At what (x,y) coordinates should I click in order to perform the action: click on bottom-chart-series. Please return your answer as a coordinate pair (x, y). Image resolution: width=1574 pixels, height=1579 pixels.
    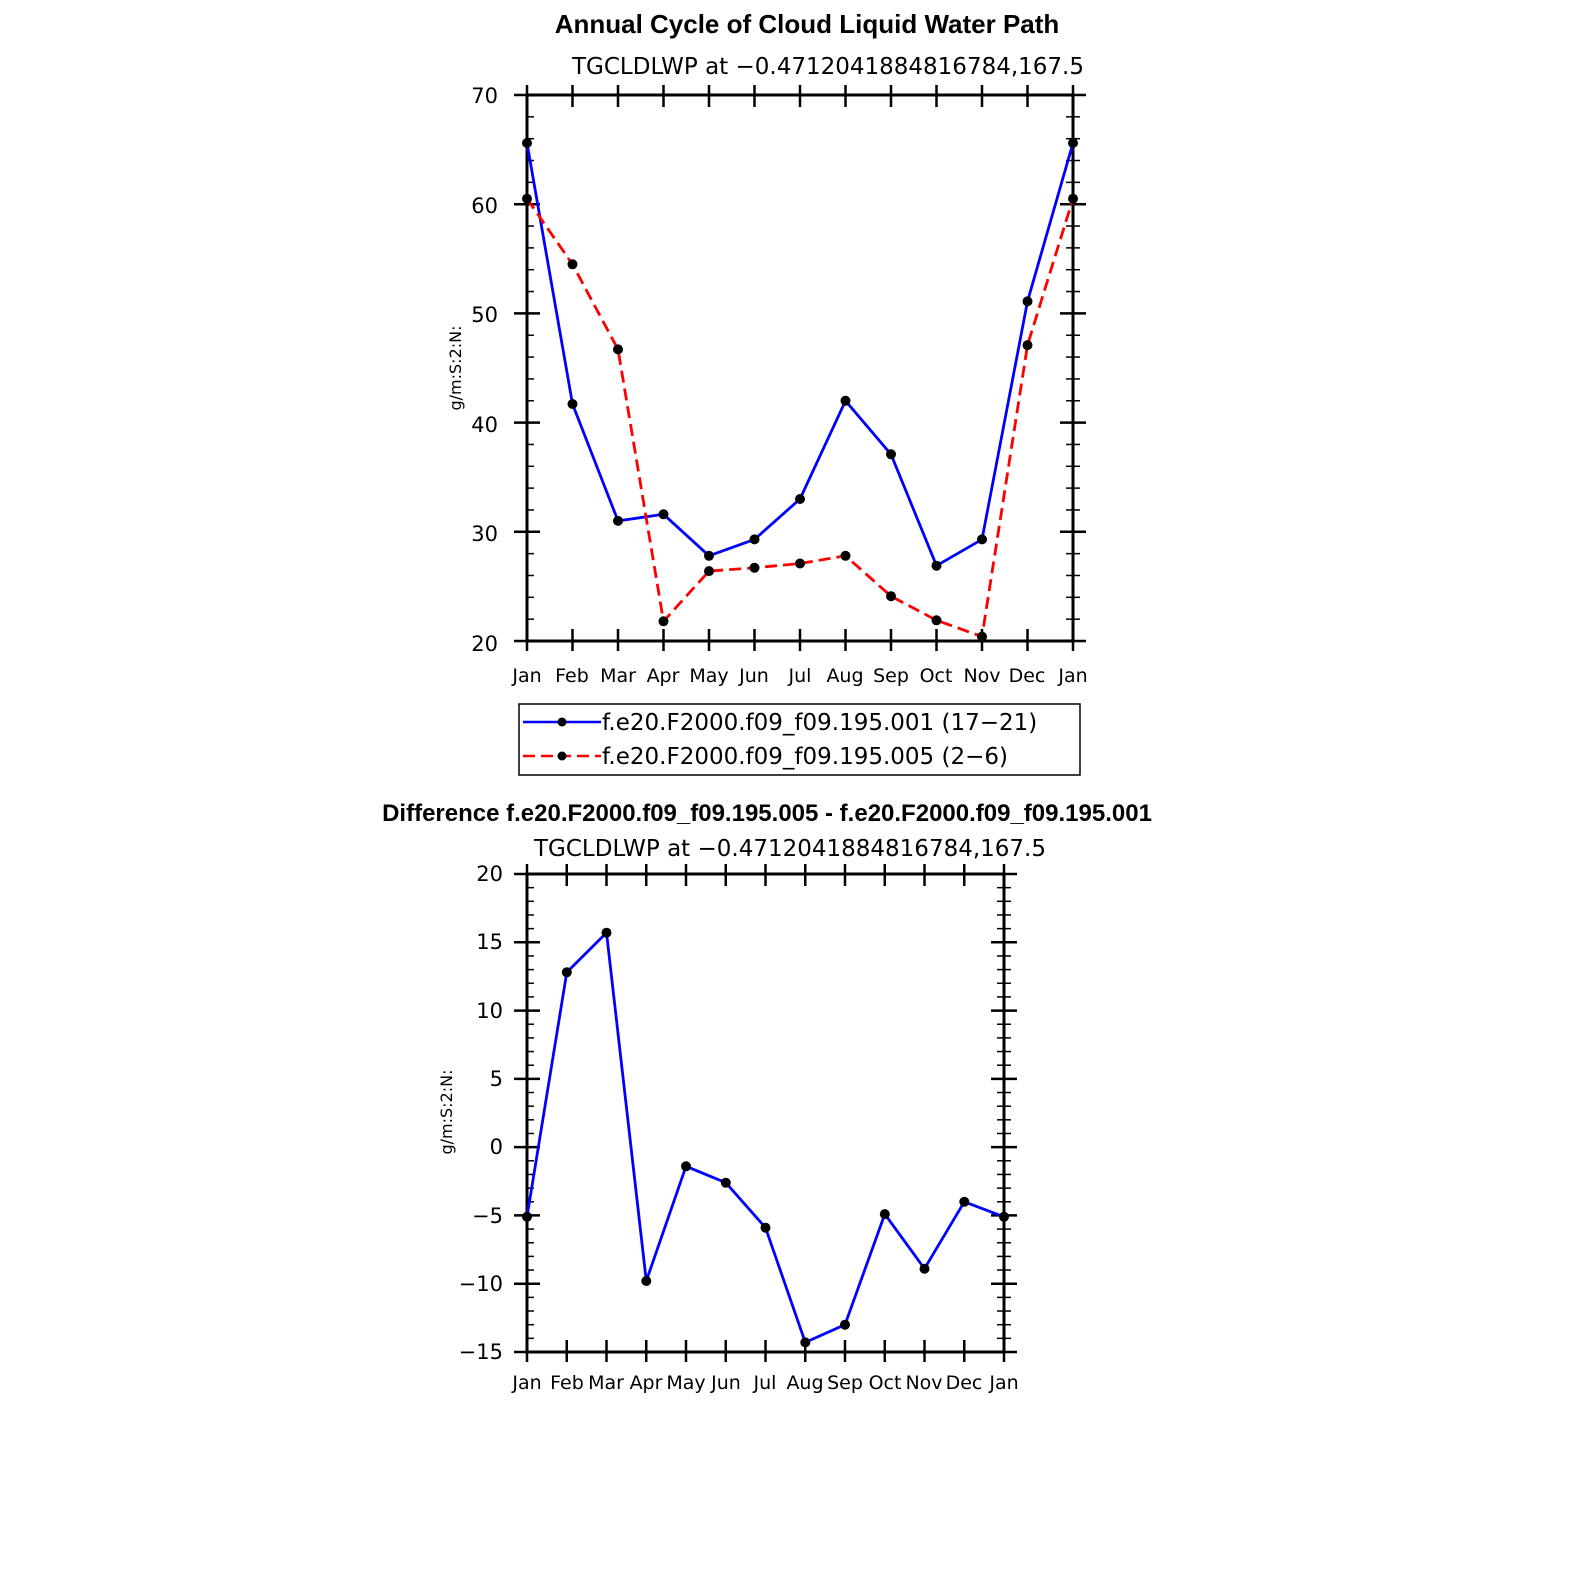
    Looking at the image, I should click on (765, 1137).